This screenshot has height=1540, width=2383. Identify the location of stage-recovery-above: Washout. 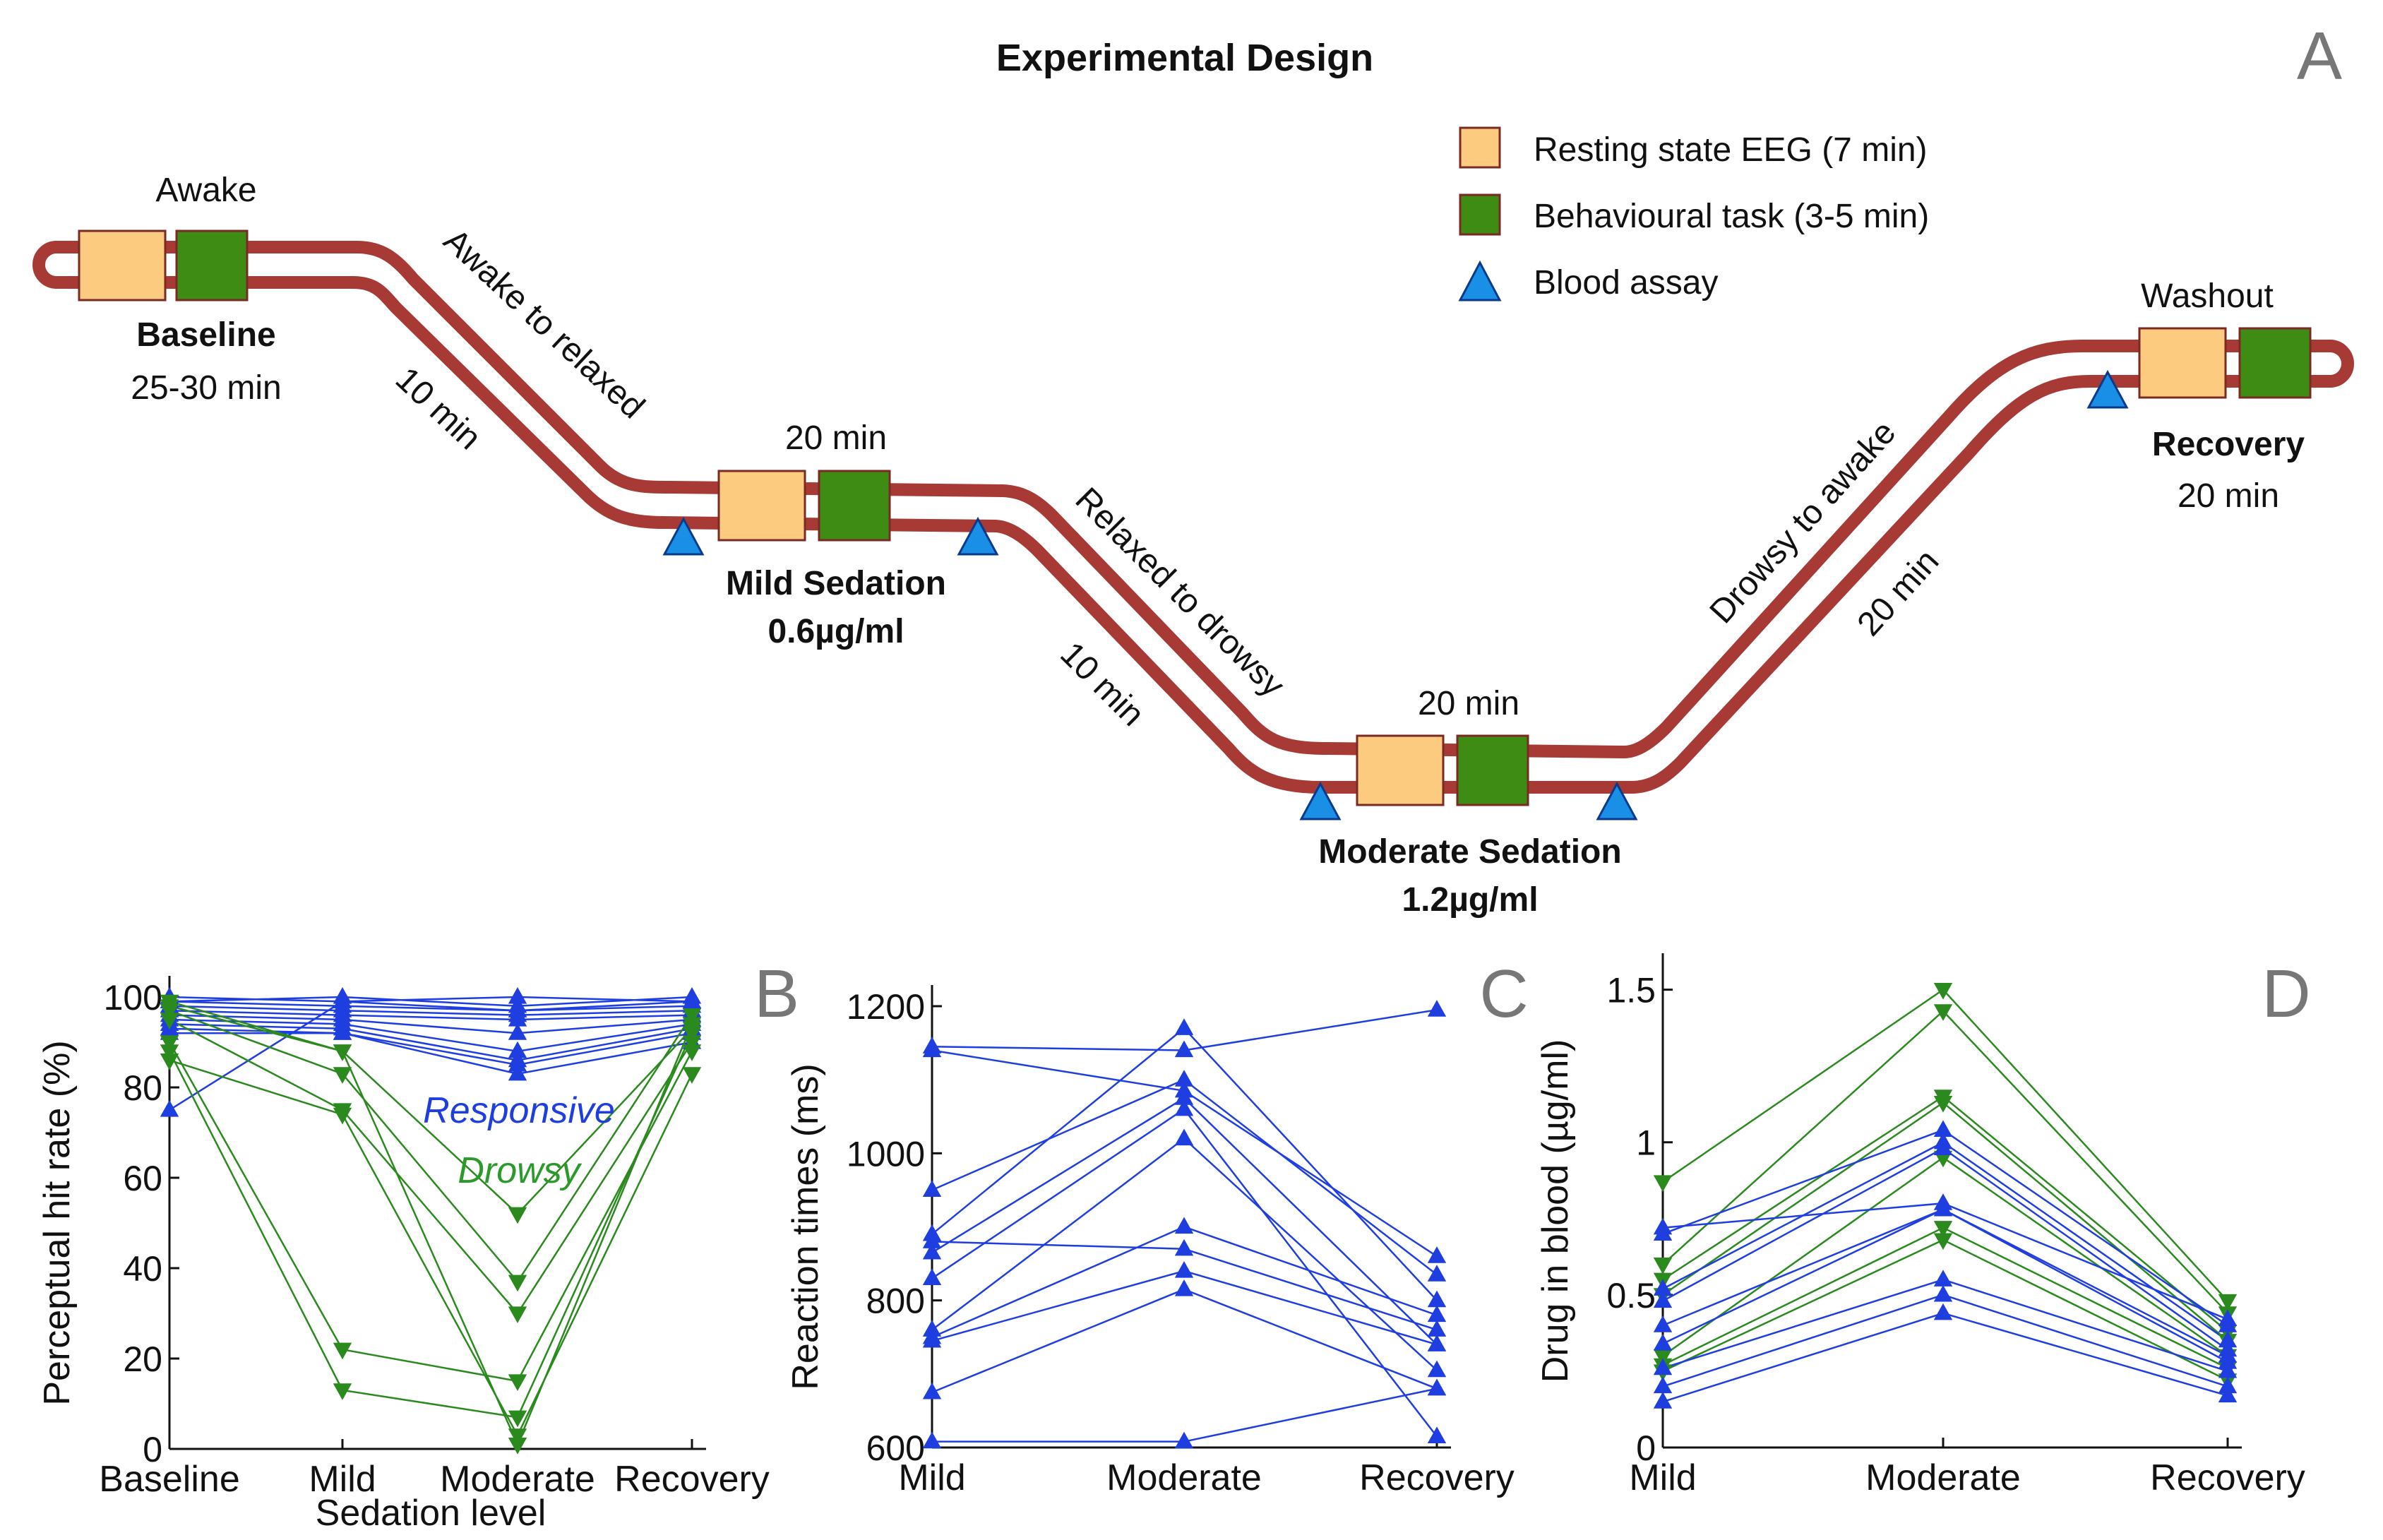
(2207, 296).